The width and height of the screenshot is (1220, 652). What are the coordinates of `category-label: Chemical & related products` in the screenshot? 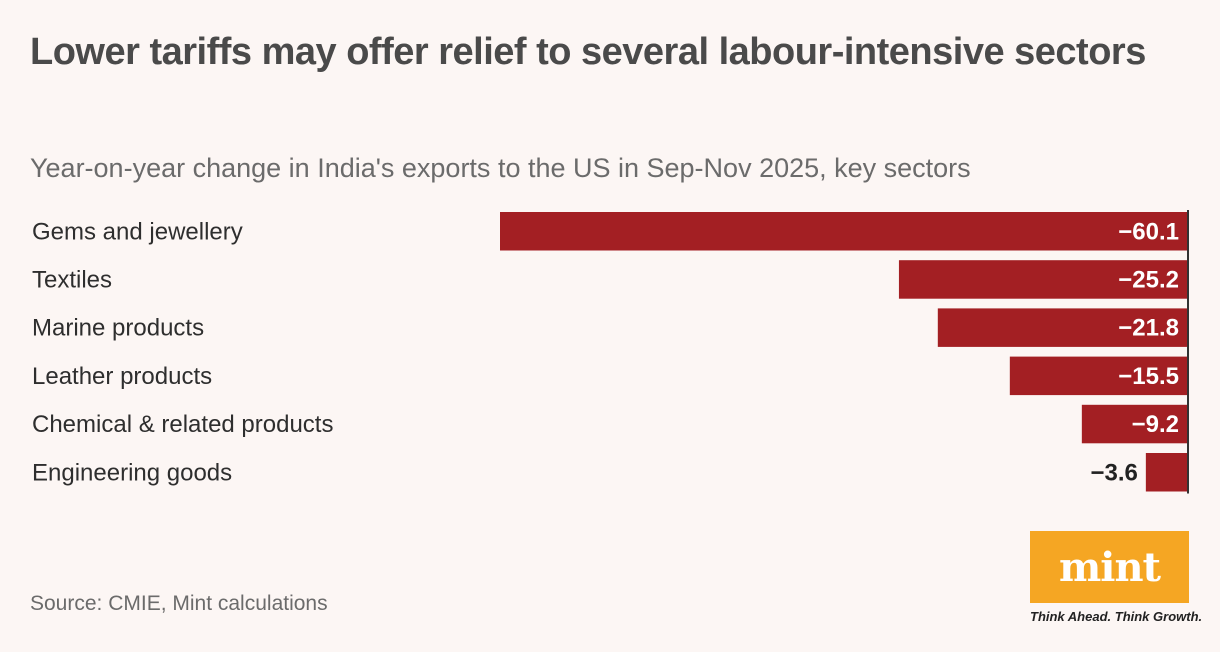 It's located at (182, 424).